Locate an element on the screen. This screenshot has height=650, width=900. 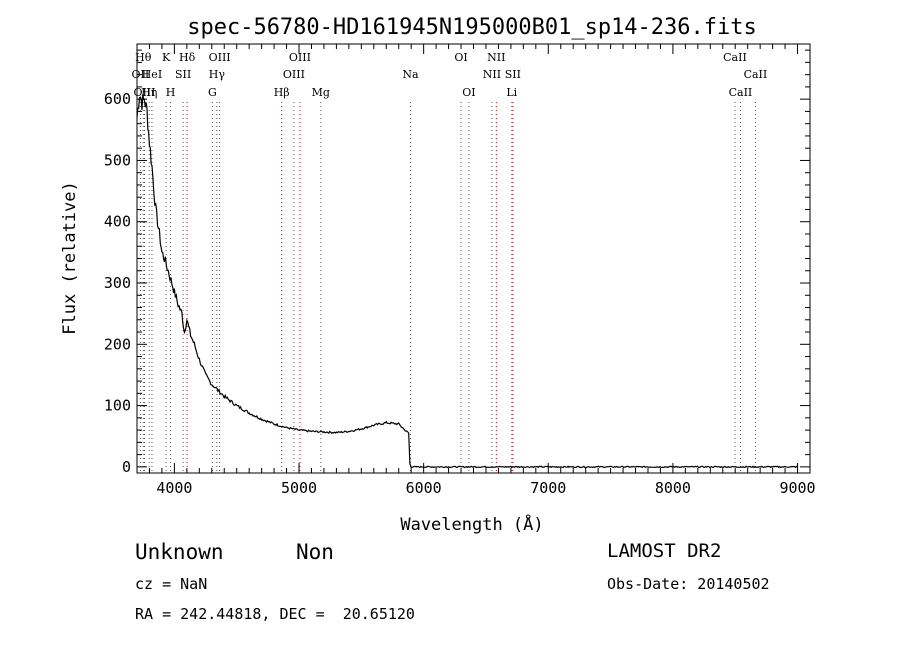
y-tick-label: 400 is located at coordinates (117, 222).